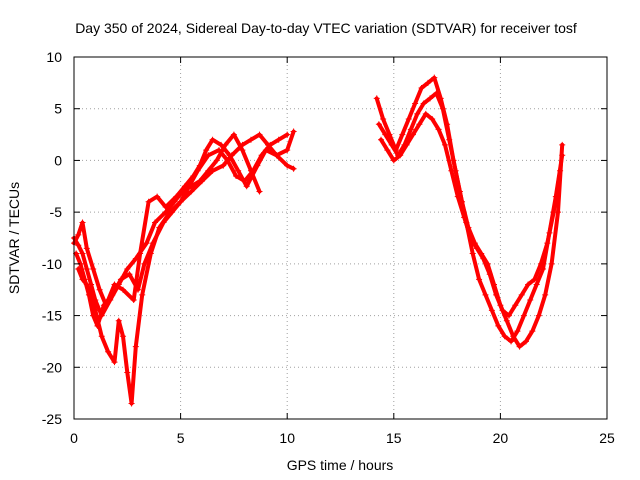 This screenshot has width=640, height=480. I want to click on y-axis-title: SDTVAR / TECUs, so click(14, 238).